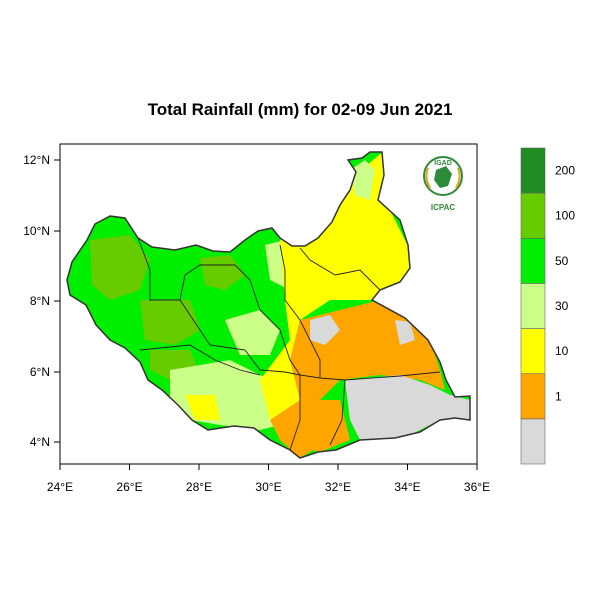 The width and height of the screenshot is (600, 600). What do you see at coordinates (458, 178) in the screenshot?
I see `laurel-right-icon` at bounding box center [458, 178].